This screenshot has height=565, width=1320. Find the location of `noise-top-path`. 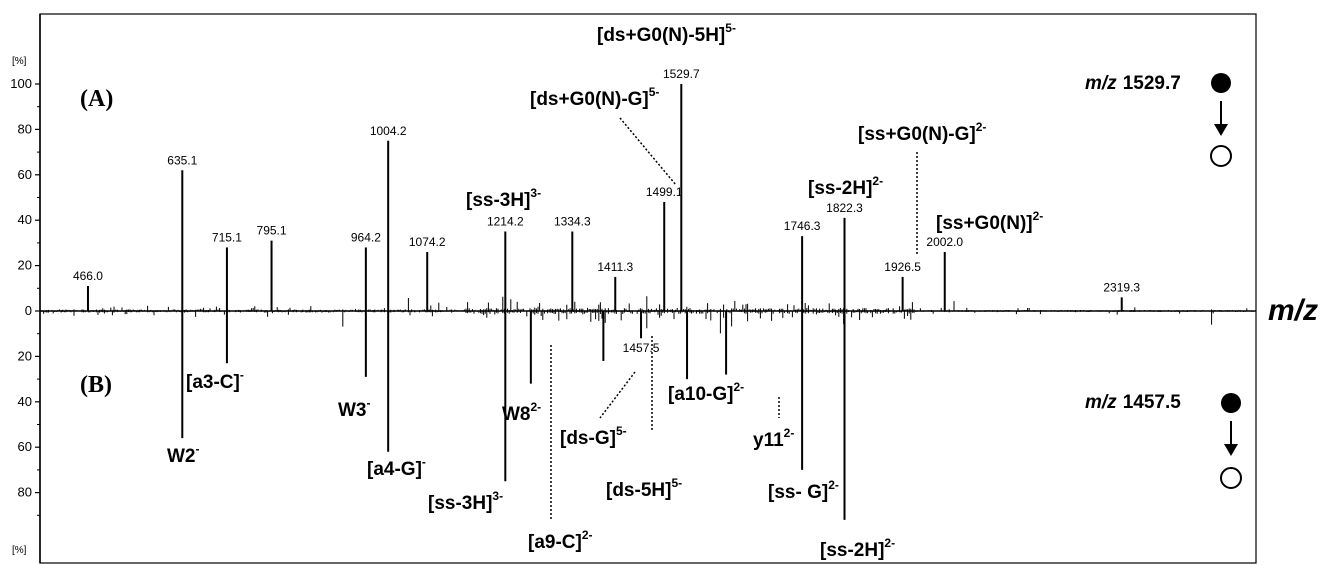

noise-top-path is located at coordinates (647, 303).